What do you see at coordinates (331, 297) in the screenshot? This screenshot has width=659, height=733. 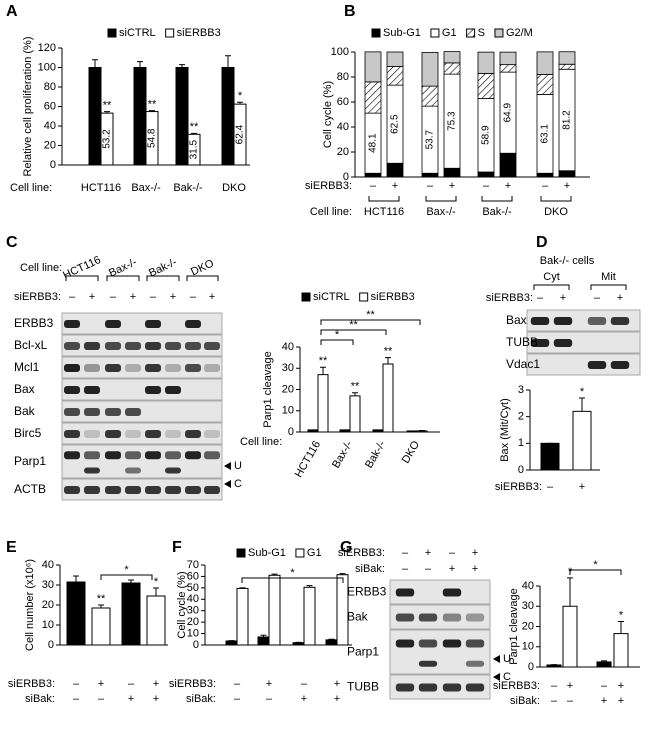 I see `legend-label: siCTRL` at bounding box center [331, 297].